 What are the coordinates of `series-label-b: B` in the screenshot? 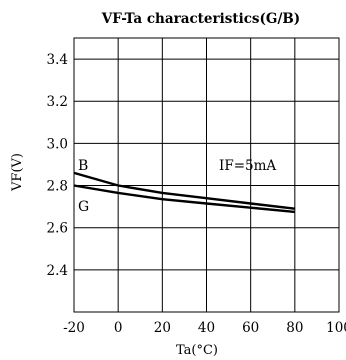 It's located at (83, 166).